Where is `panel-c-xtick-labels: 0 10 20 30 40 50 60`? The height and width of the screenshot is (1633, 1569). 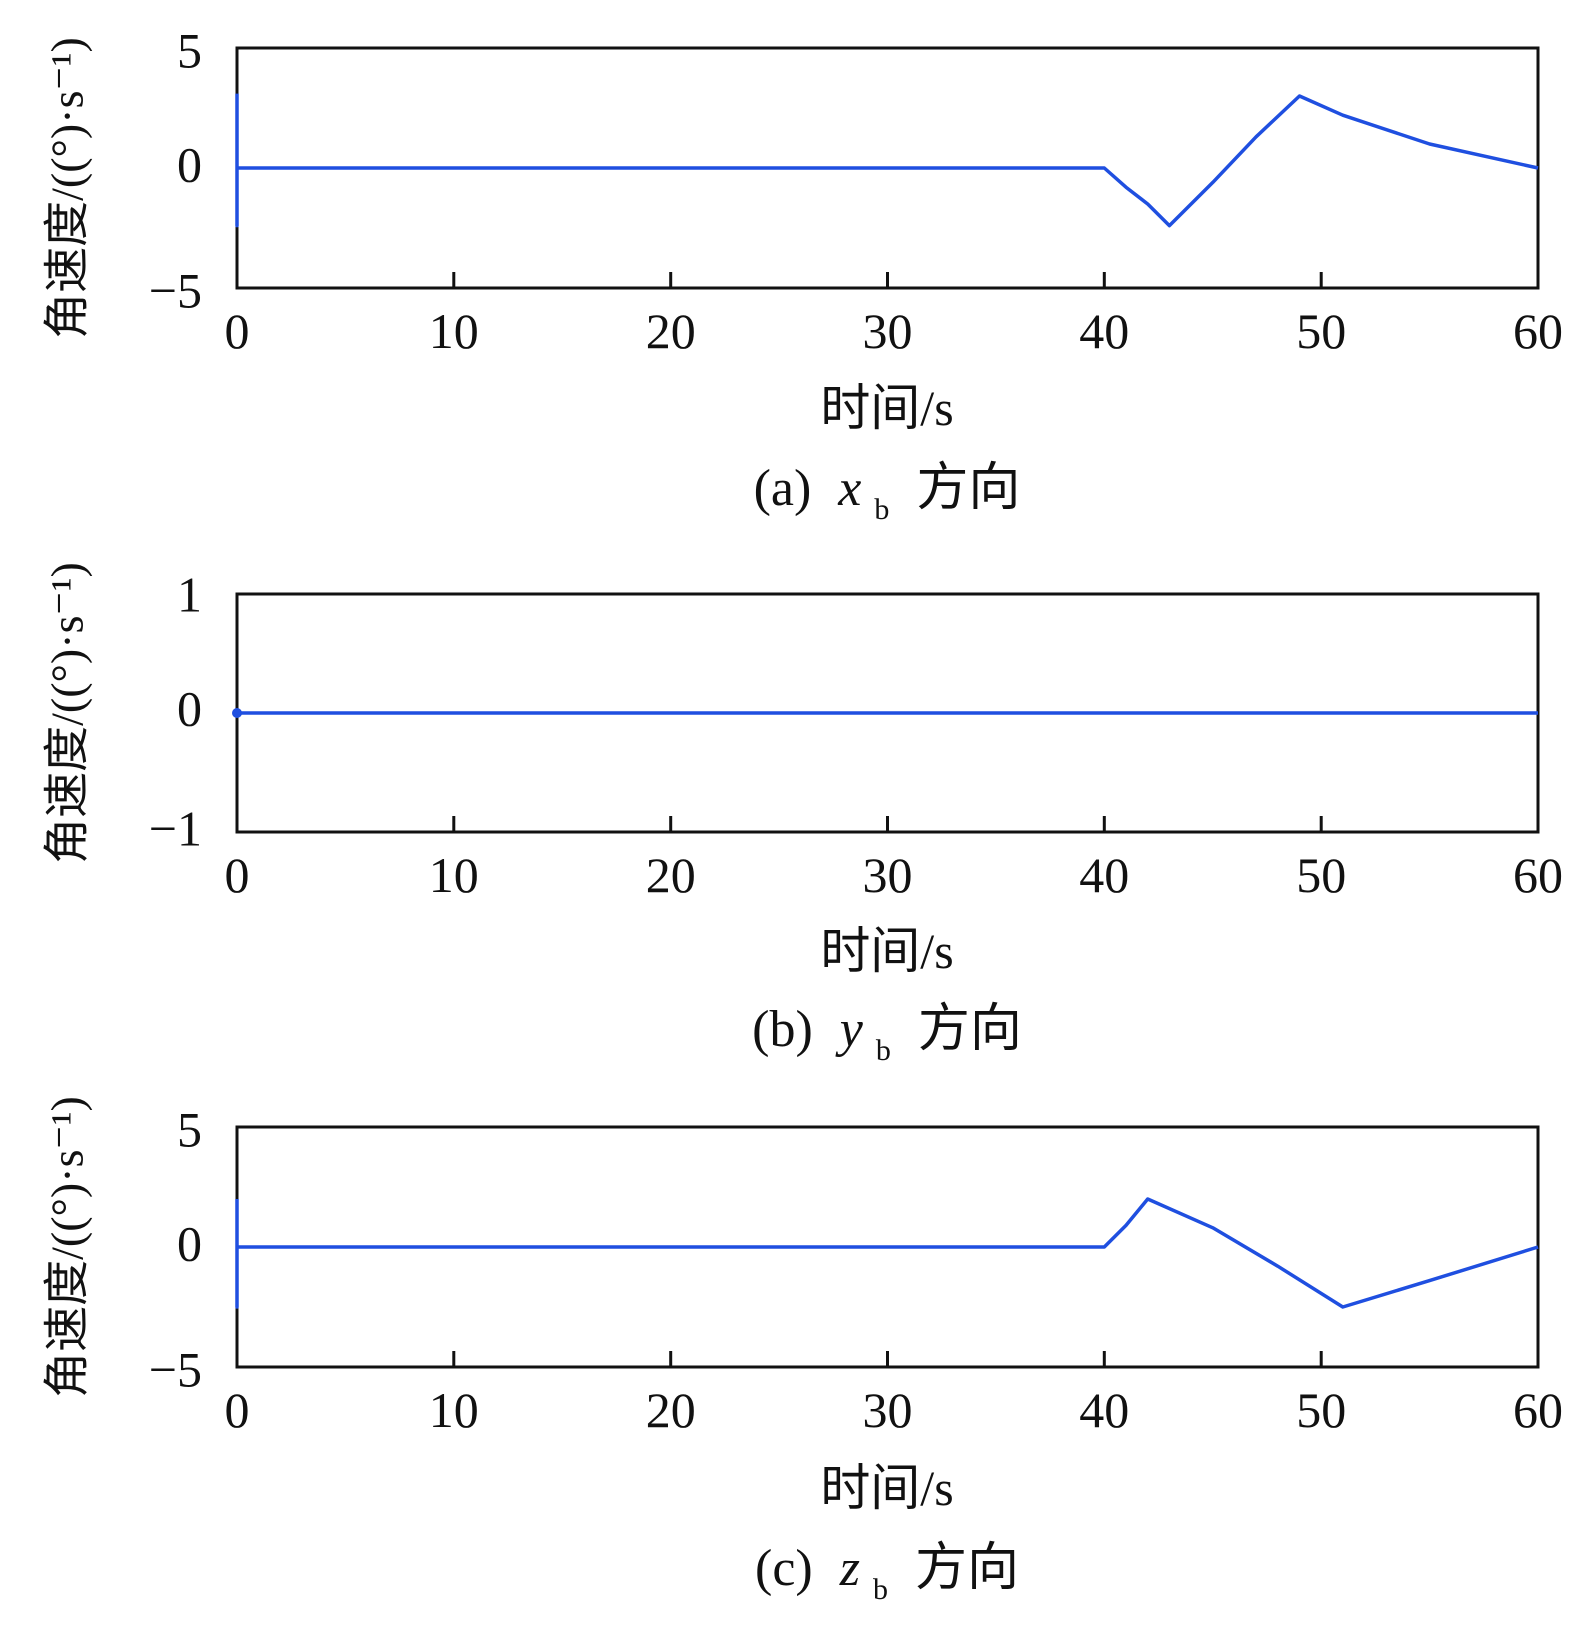 panel-c-xtick-labels: 0 10 20 30 40 50 60 is located at coordinates (894, 1410).